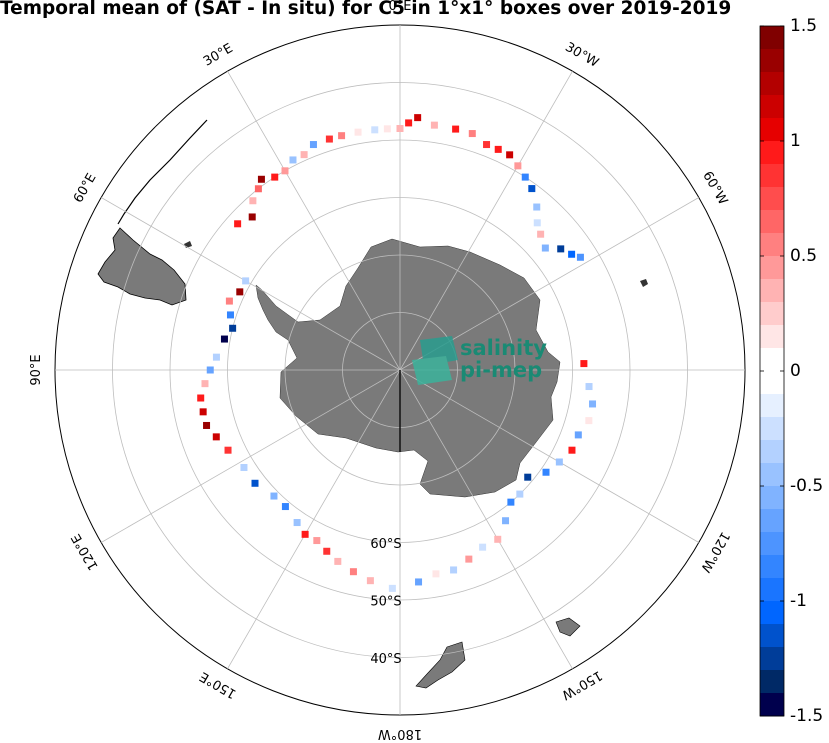 The height and width of the screenshot is (743, 829). What do you see at coordinates (568, 627) in the screenshot?
I see `tasmania-land` at bounding box center [568, 627].